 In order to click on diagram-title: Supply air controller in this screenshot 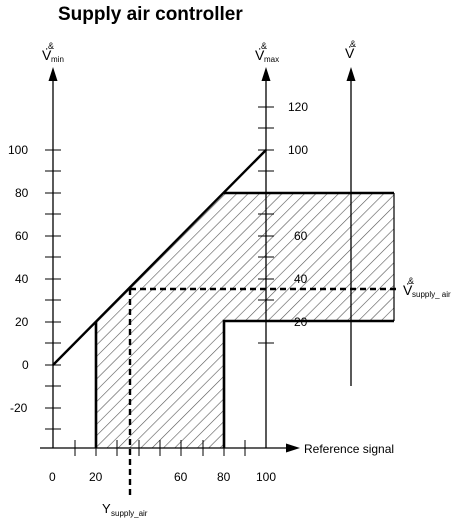, I will do `click(150, 14)`.